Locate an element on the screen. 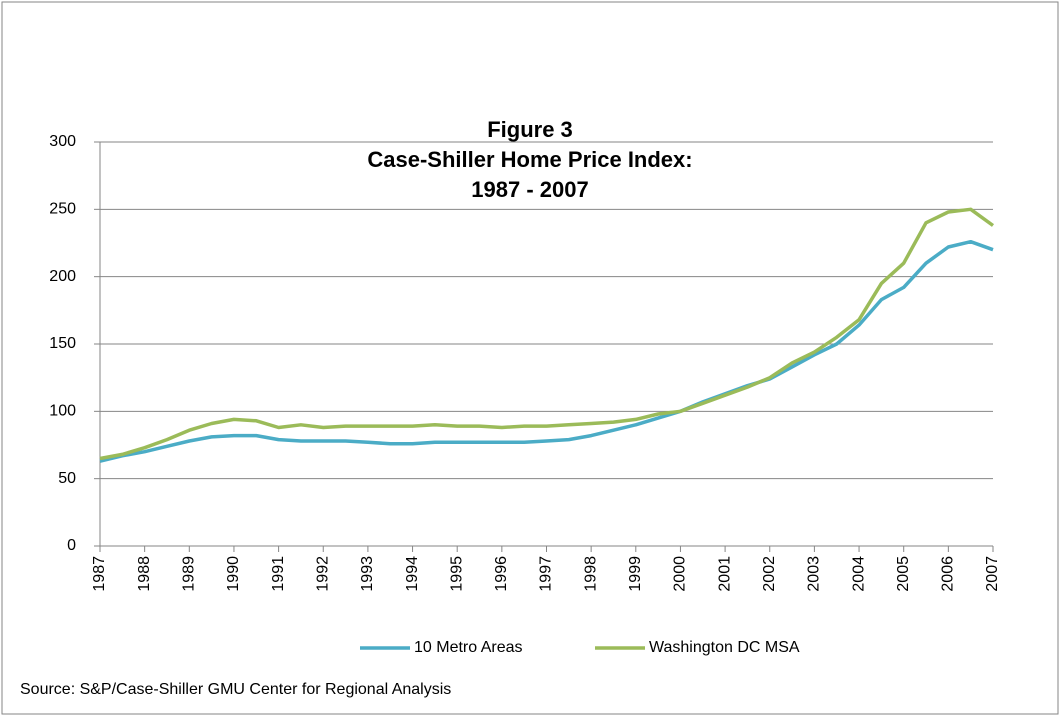 This screenshot has height=717, width=1061. x-tick-label: 1992 is located at coordinates (322, 574).